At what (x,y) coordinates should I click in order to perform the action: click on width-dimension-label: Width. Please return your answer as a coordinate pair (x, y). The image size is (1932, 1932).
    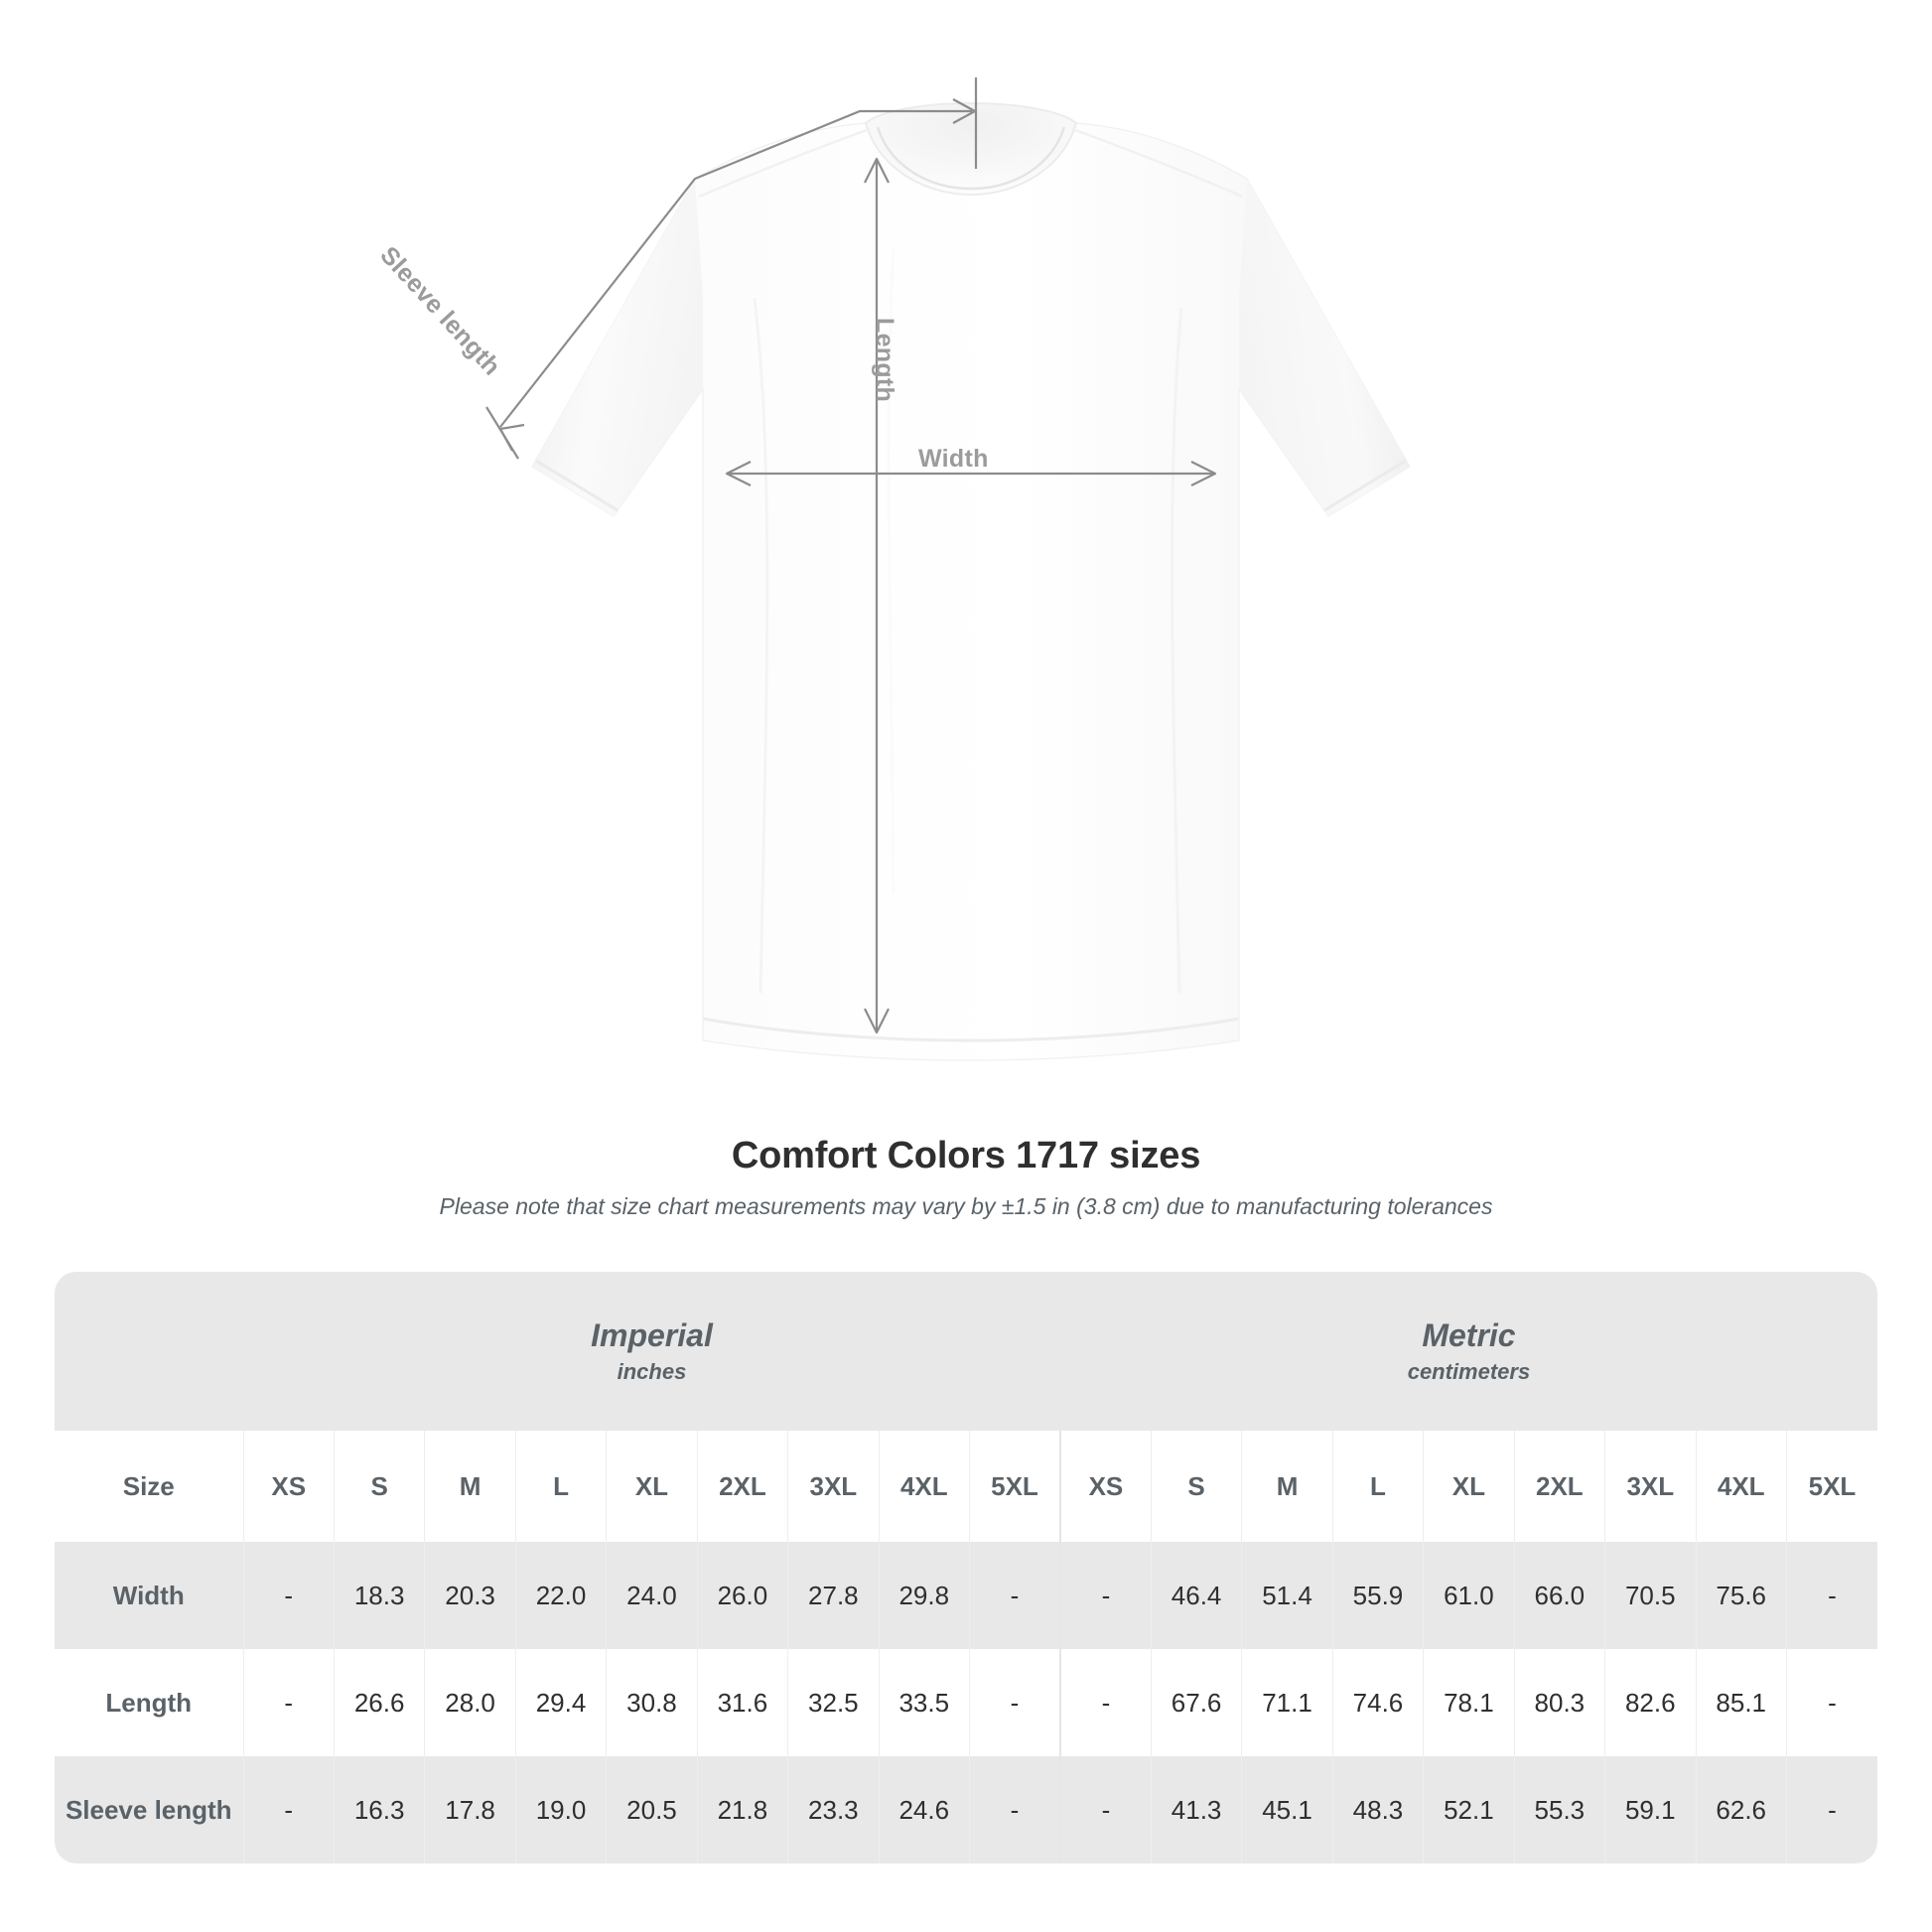
    Looking at the image, I should click on (954, 459).